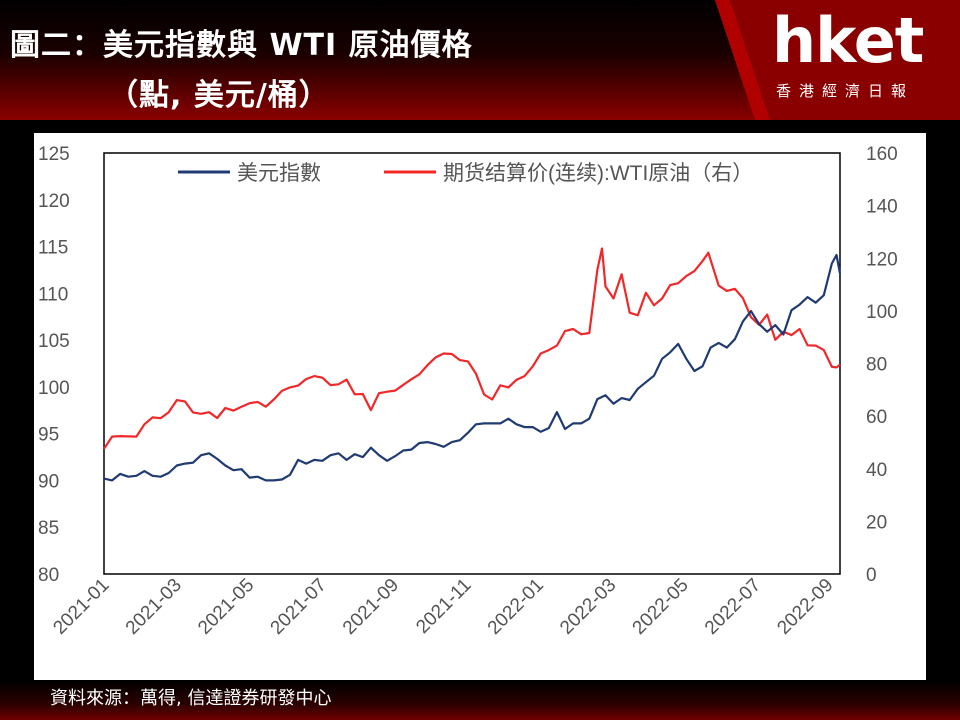 Image resolution: width=960 pixels, height=720 pixels. I want to click on hket-logo: hket, so click(848, 40).